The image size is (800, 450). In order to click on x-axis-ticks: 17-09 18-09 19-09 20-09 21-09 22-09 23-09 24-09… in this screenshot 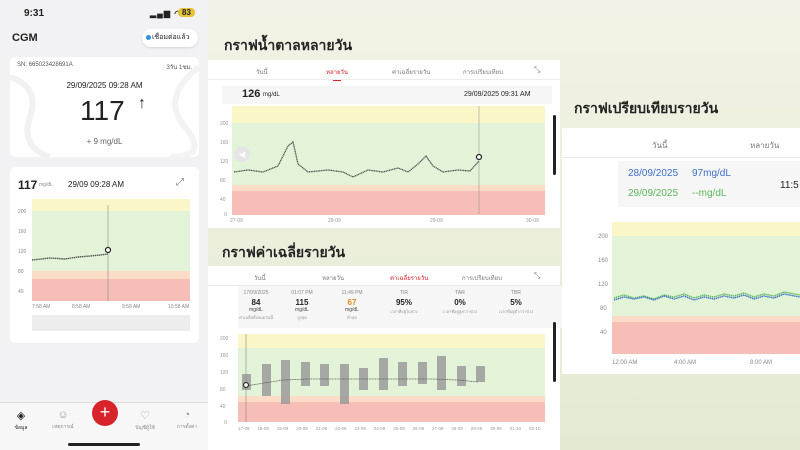, I will do `click(389, 428)`.